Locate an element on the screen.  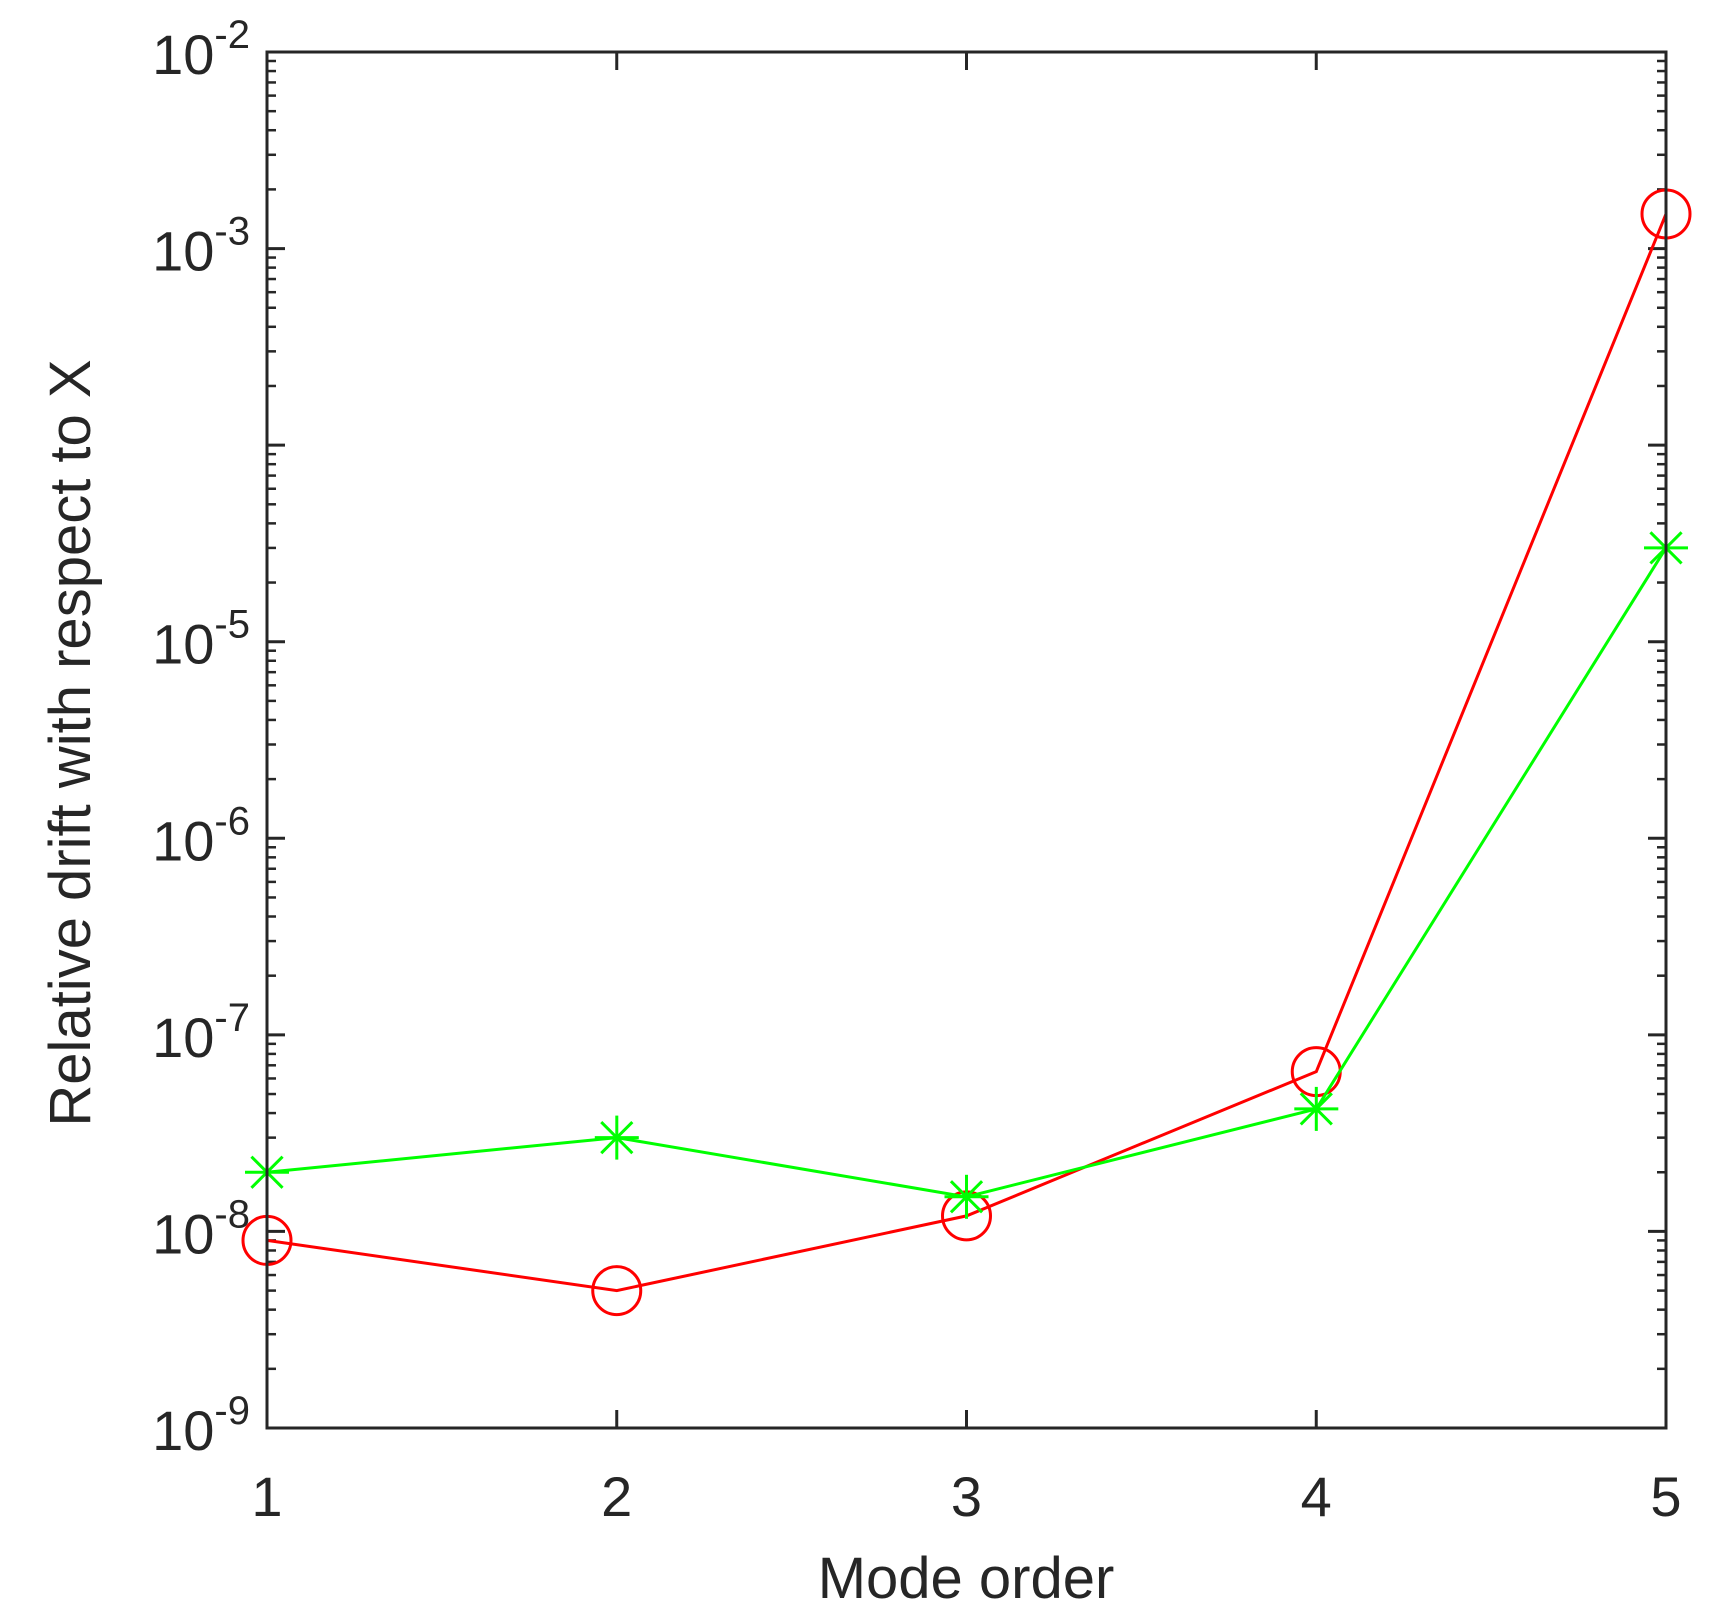
x-tick-label: 5 is located at coordinates (1665, 1496).